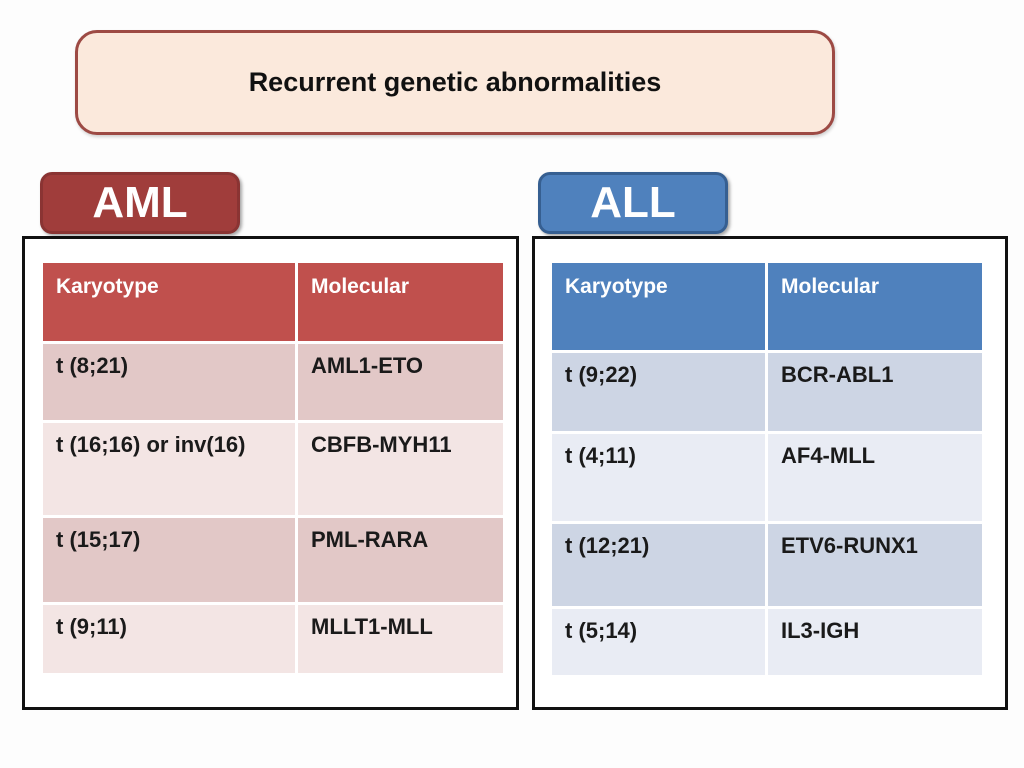  Describe the element at coordinates (875, 477) in the screenshot. I see `all-molecular-cell: AF4-MLL` at that location.